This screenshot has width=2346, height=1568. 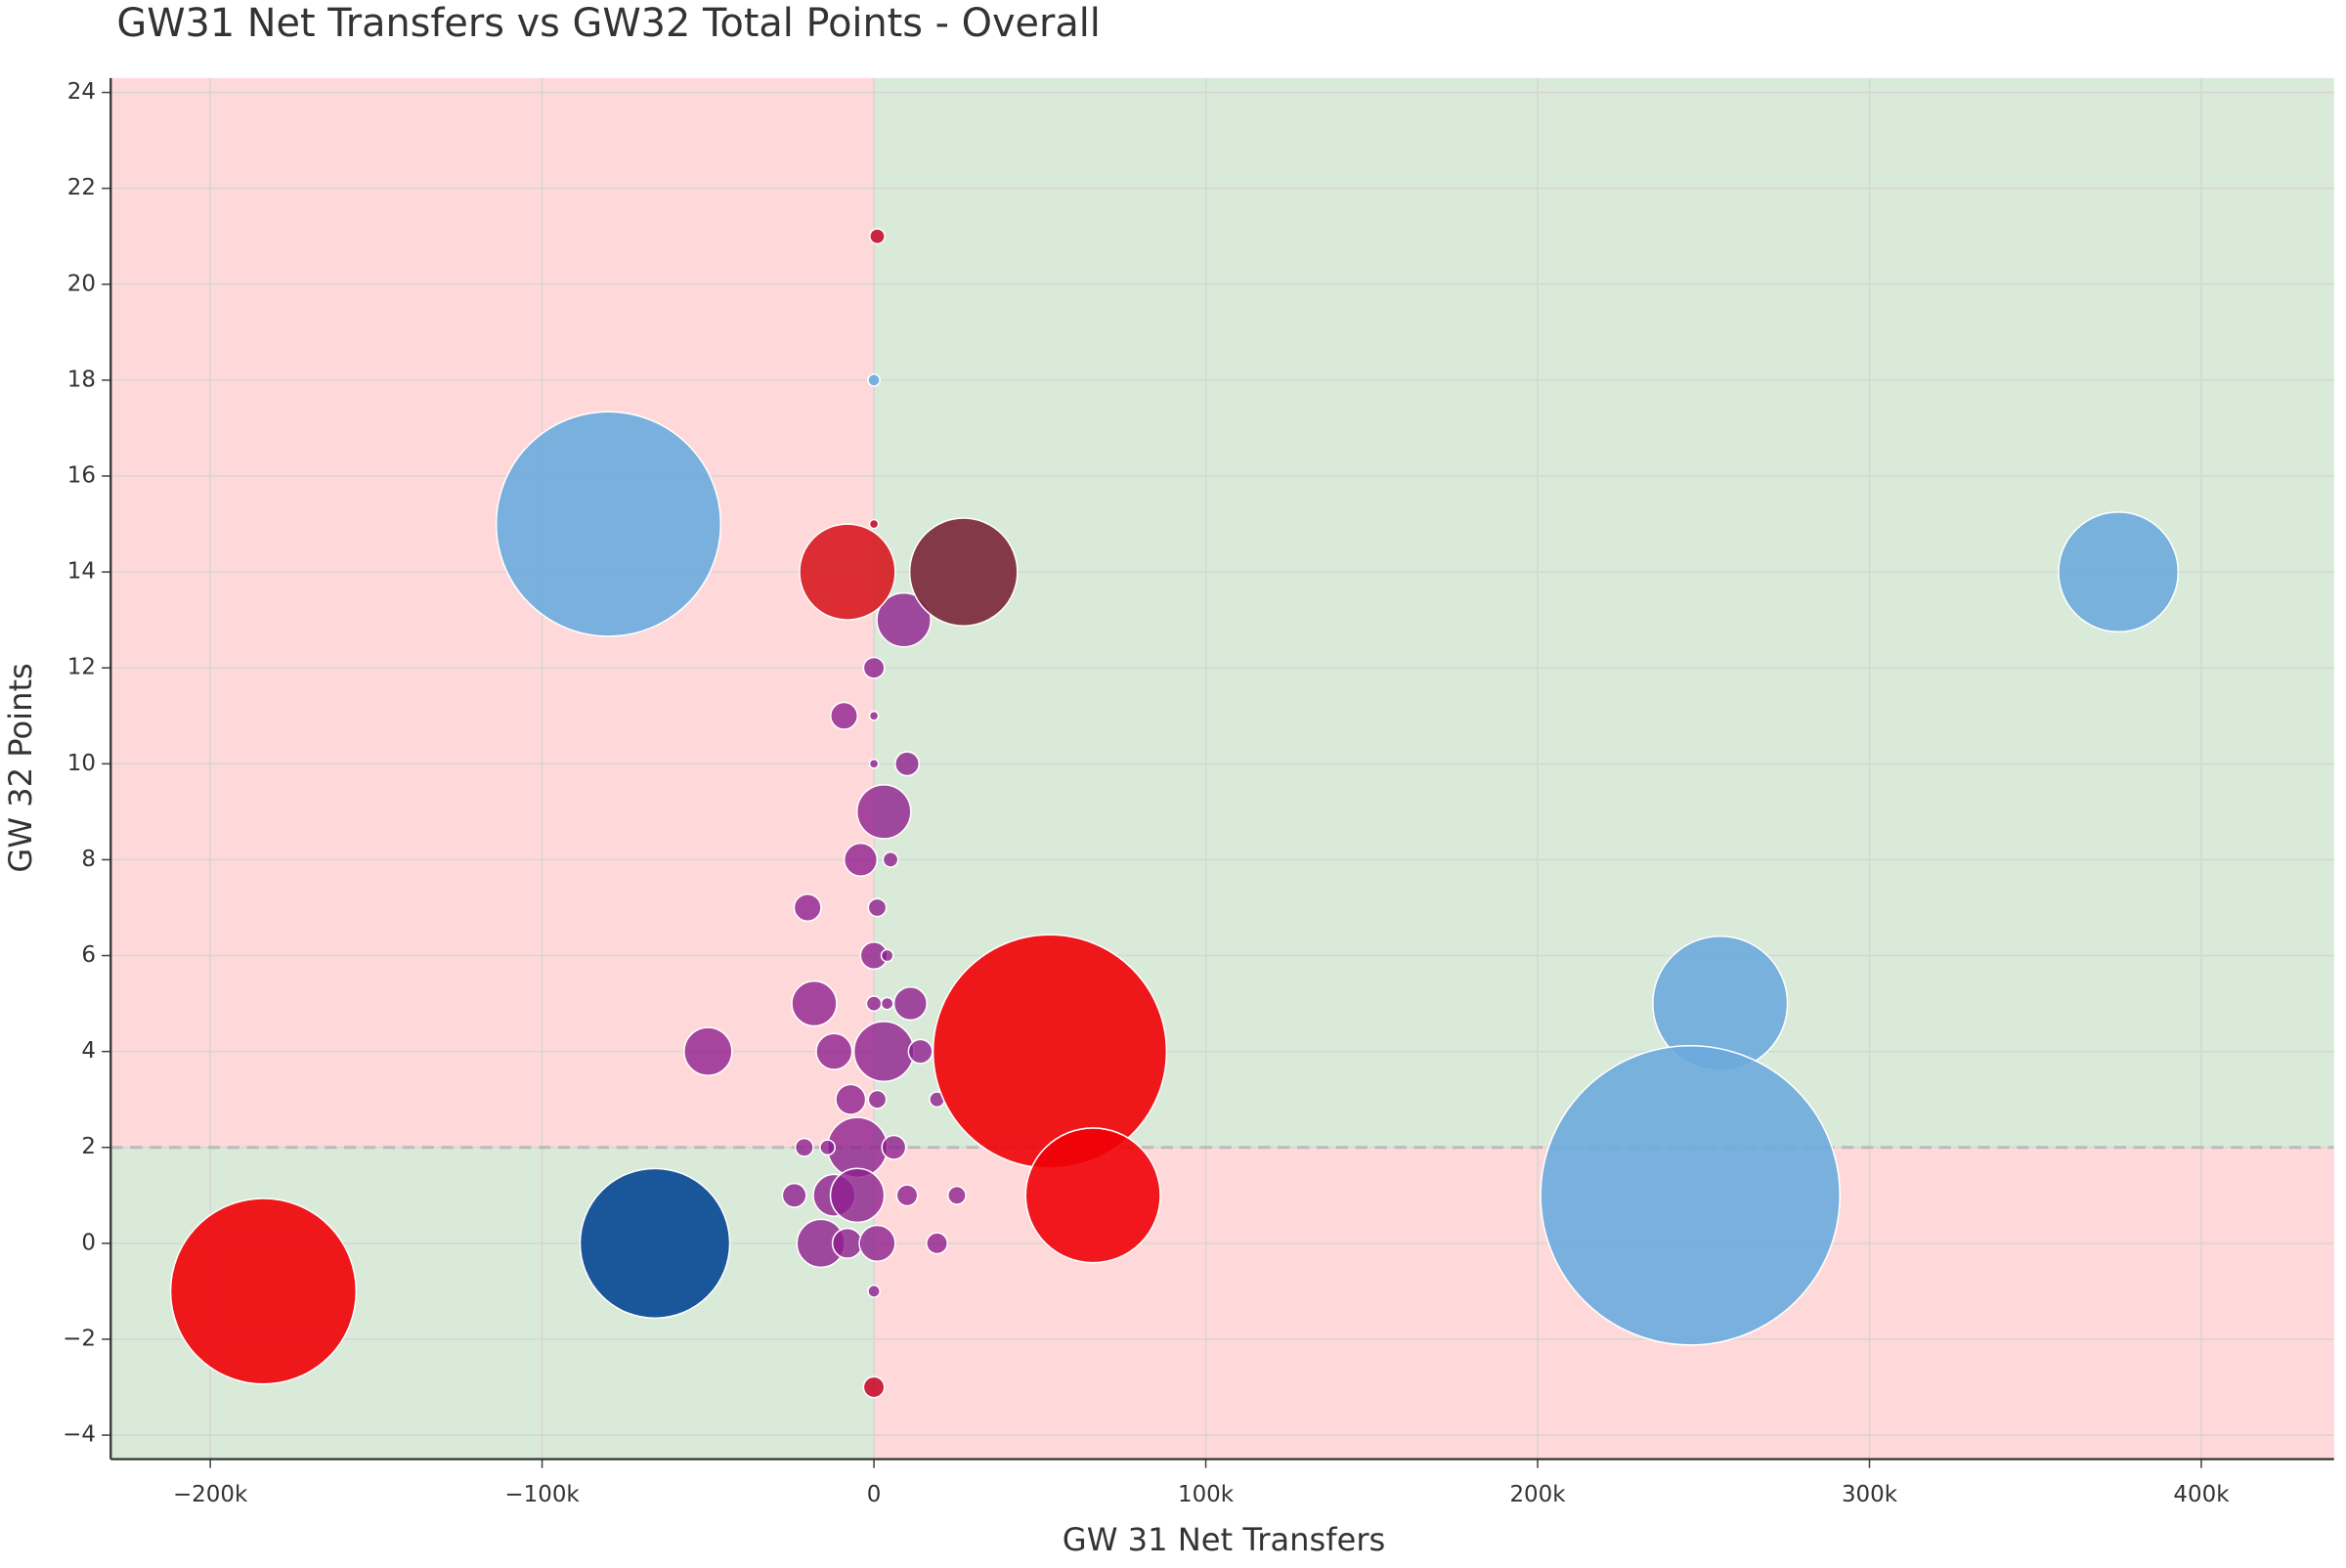 What do you see at coordinates (81, 475) in the screenshot?
I see `y-tick-label: 16` at bounding box center [81, 475].